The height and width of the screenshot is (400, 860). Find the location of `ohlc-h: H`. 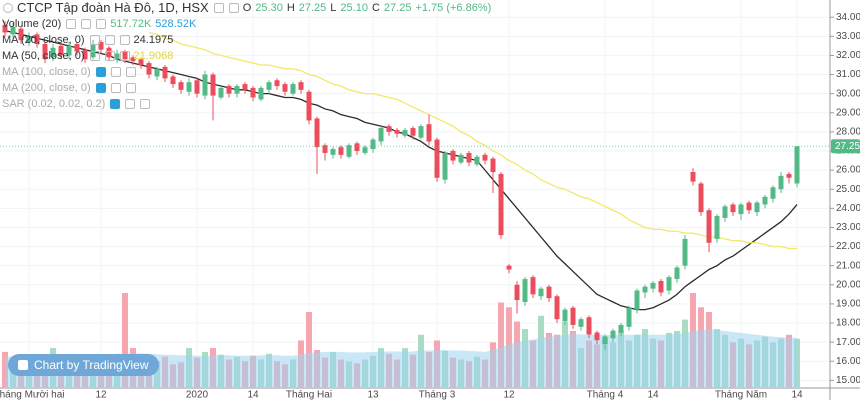

ohlc-h: H is located at coordinates (290, 8).